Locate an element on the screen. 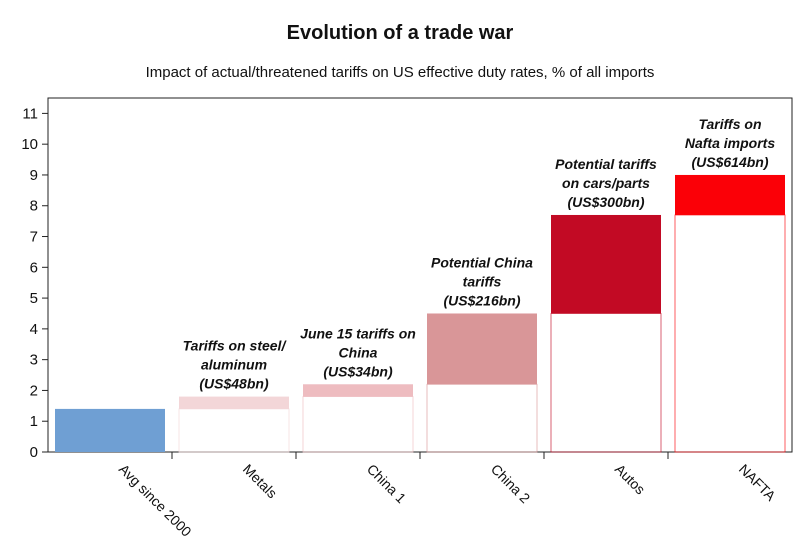  bar-annotation: (US$48bn) is located at coordinates (234, 384).